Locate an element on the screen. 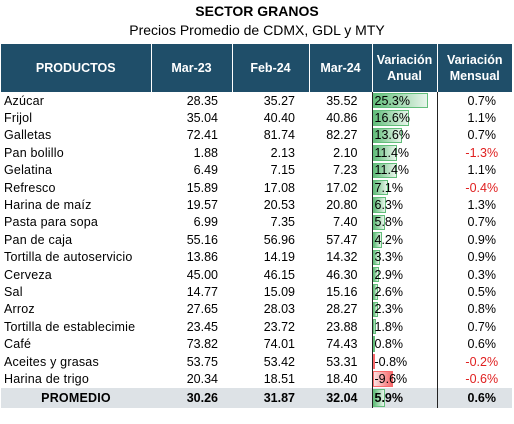 The image size is (514, 424). mar23-cell: 35.04 is located at coordinates (202, 118).